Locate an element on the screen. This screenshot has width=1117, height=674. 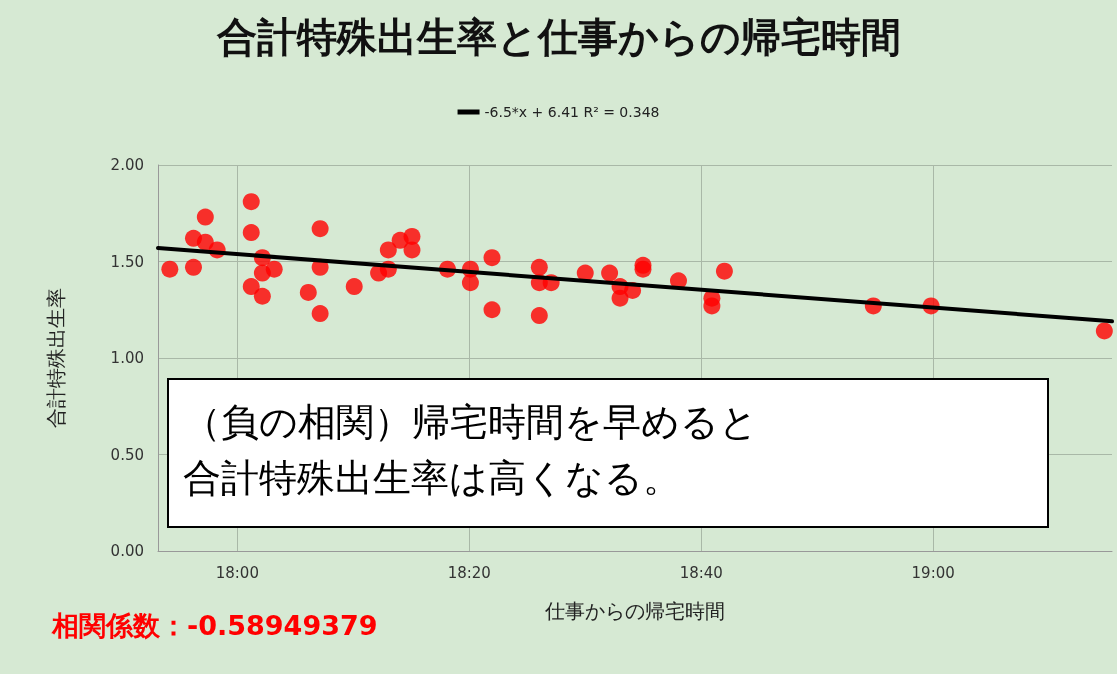
y-tick-label: 1.50 is located at coordinates (127, 261).